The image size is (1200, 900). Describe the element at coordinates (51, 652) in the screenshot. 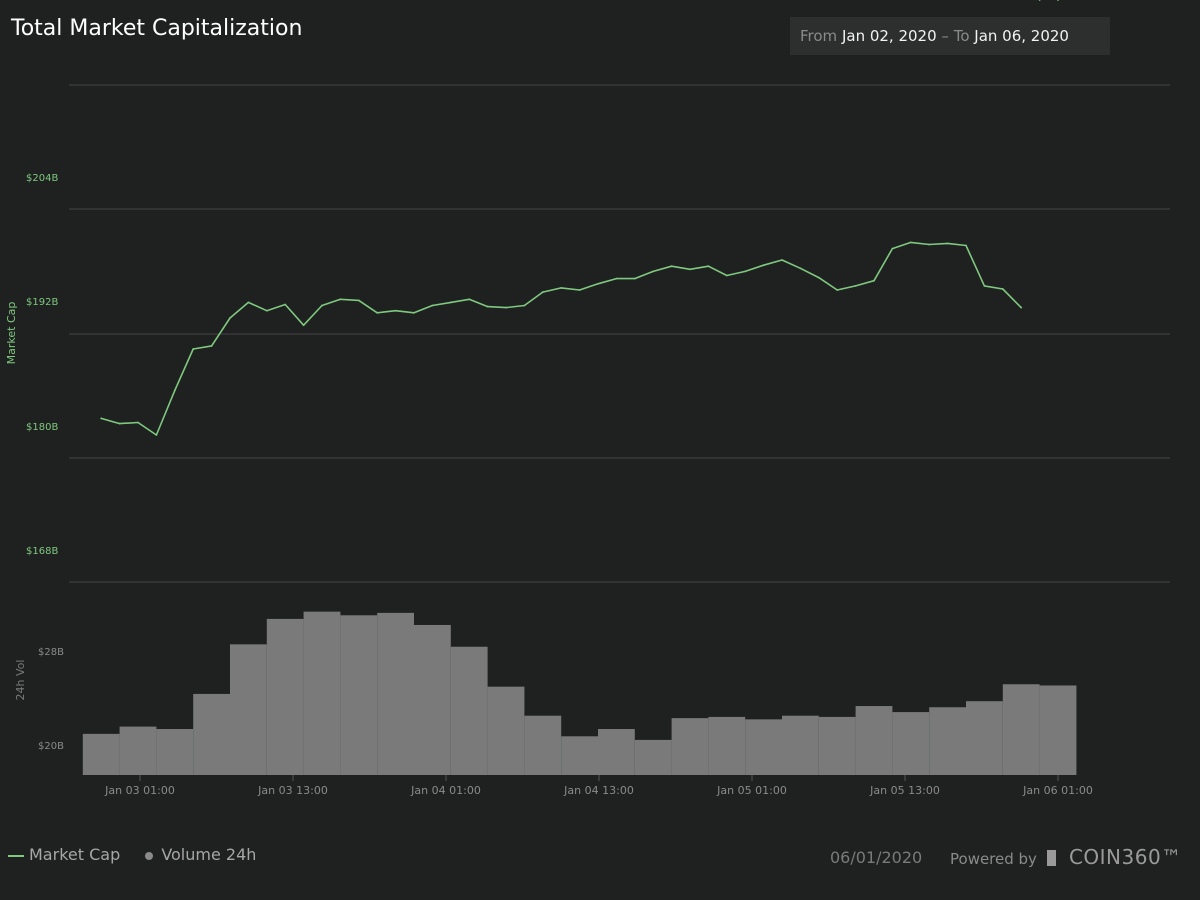

I see `volume-y-tick: $28B` at that location.